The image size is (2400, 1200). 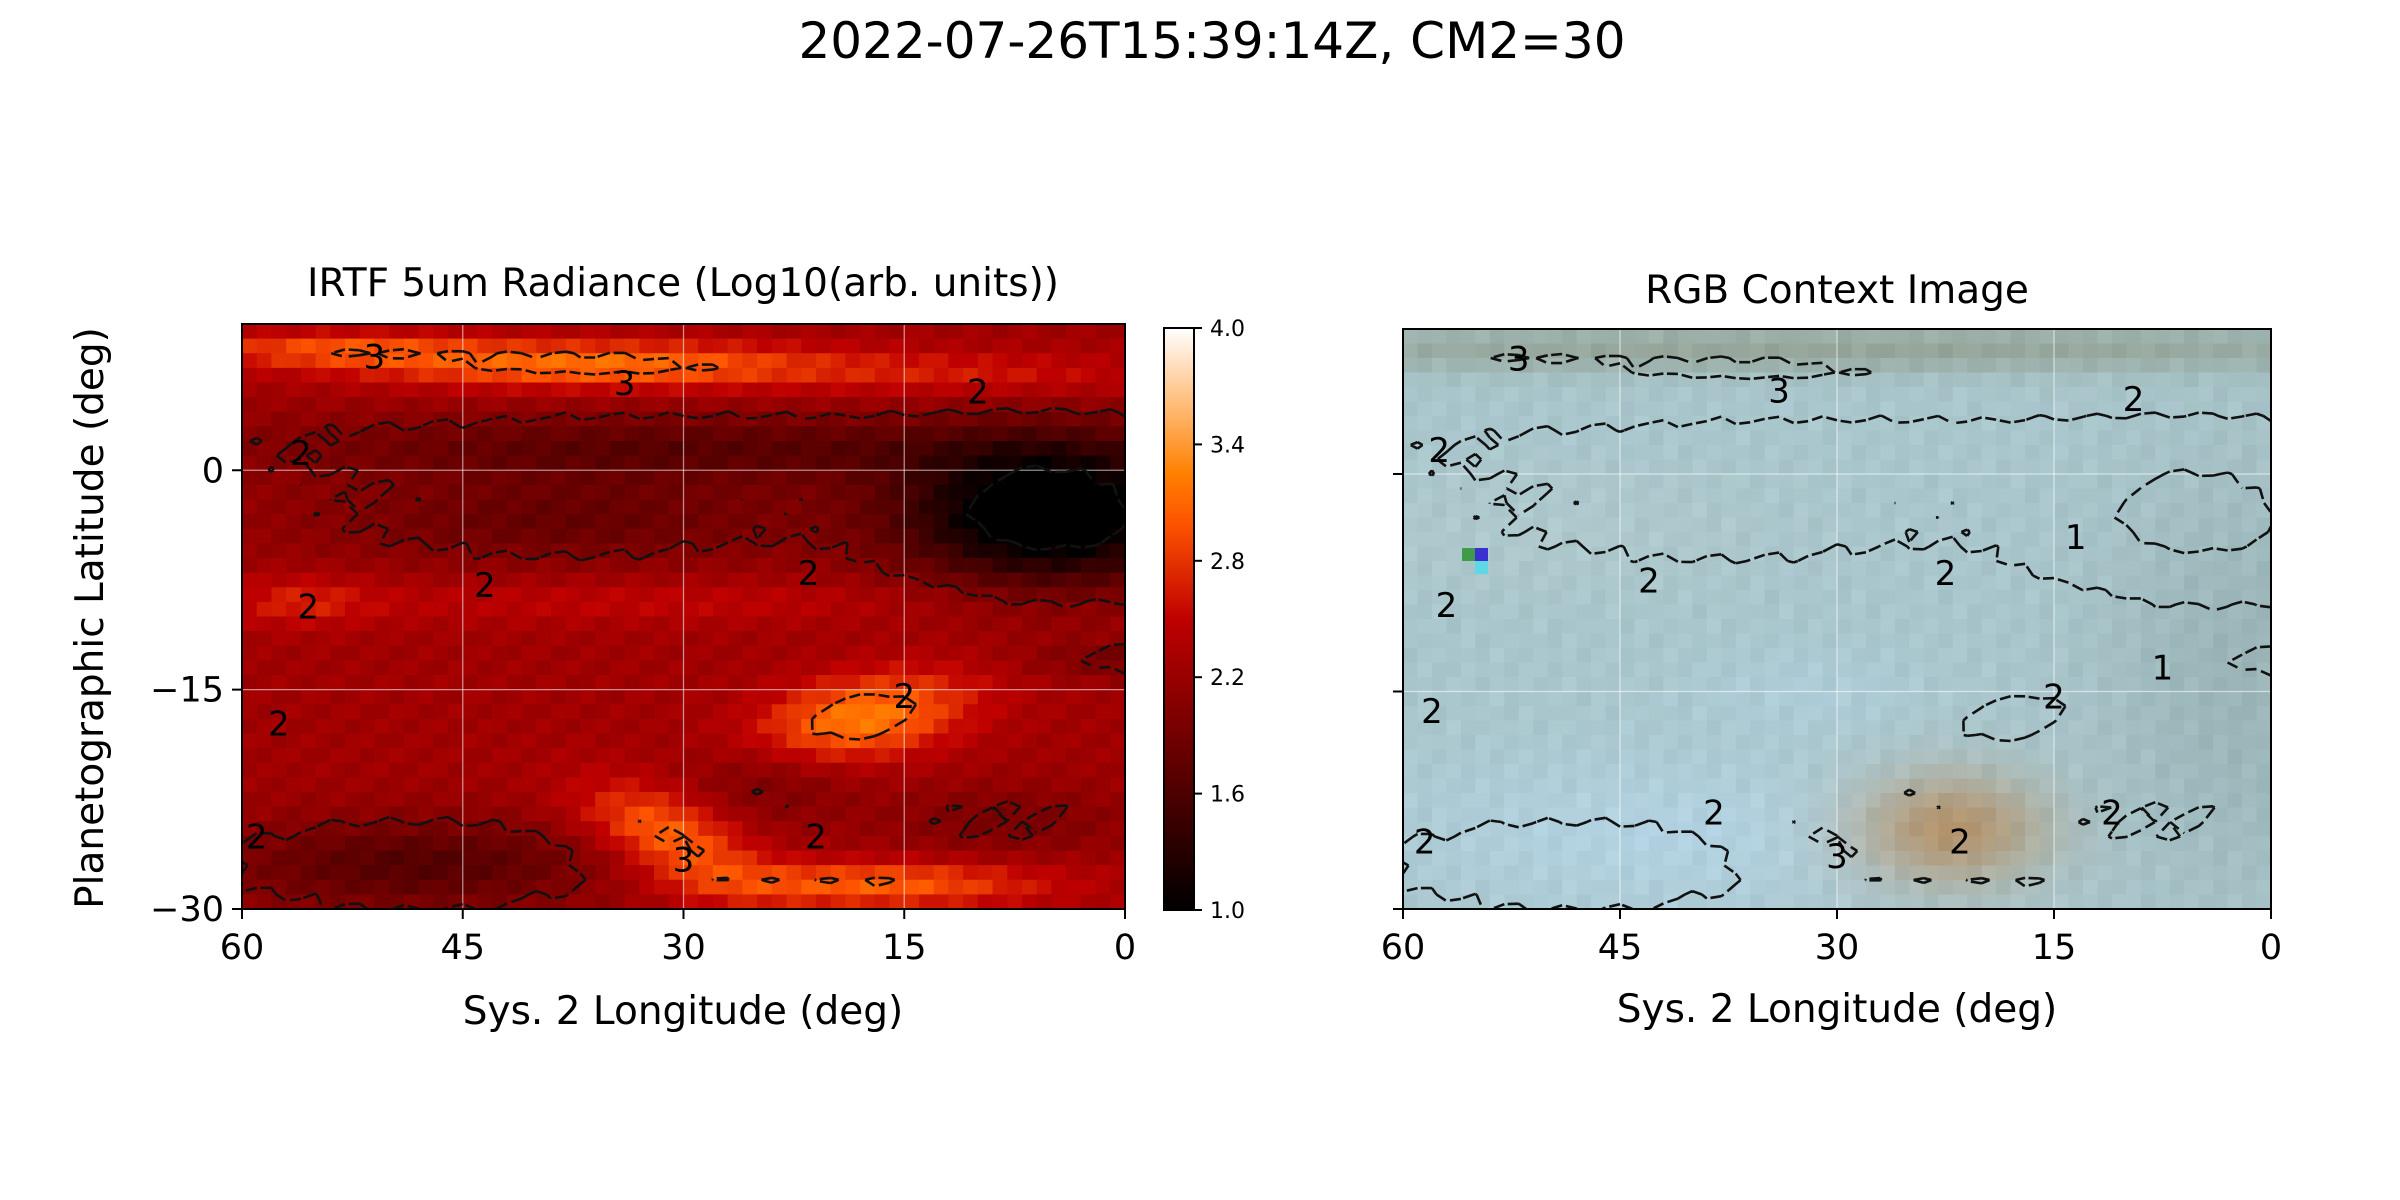 What do you see at coordinates (1837, 948) in the screenshot?
I see `x-tick-label: 30` at bounding box center [1837, 948].